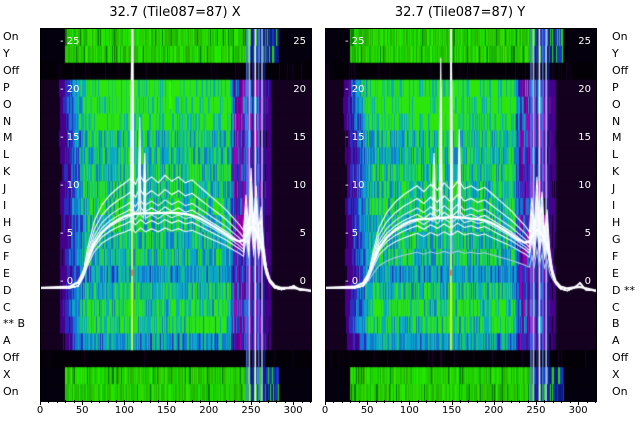 This screenshot has height=440, width=640. Describe the element at coordinates (615, 53) in the screenshot. I see `row-label: Y` at that location.